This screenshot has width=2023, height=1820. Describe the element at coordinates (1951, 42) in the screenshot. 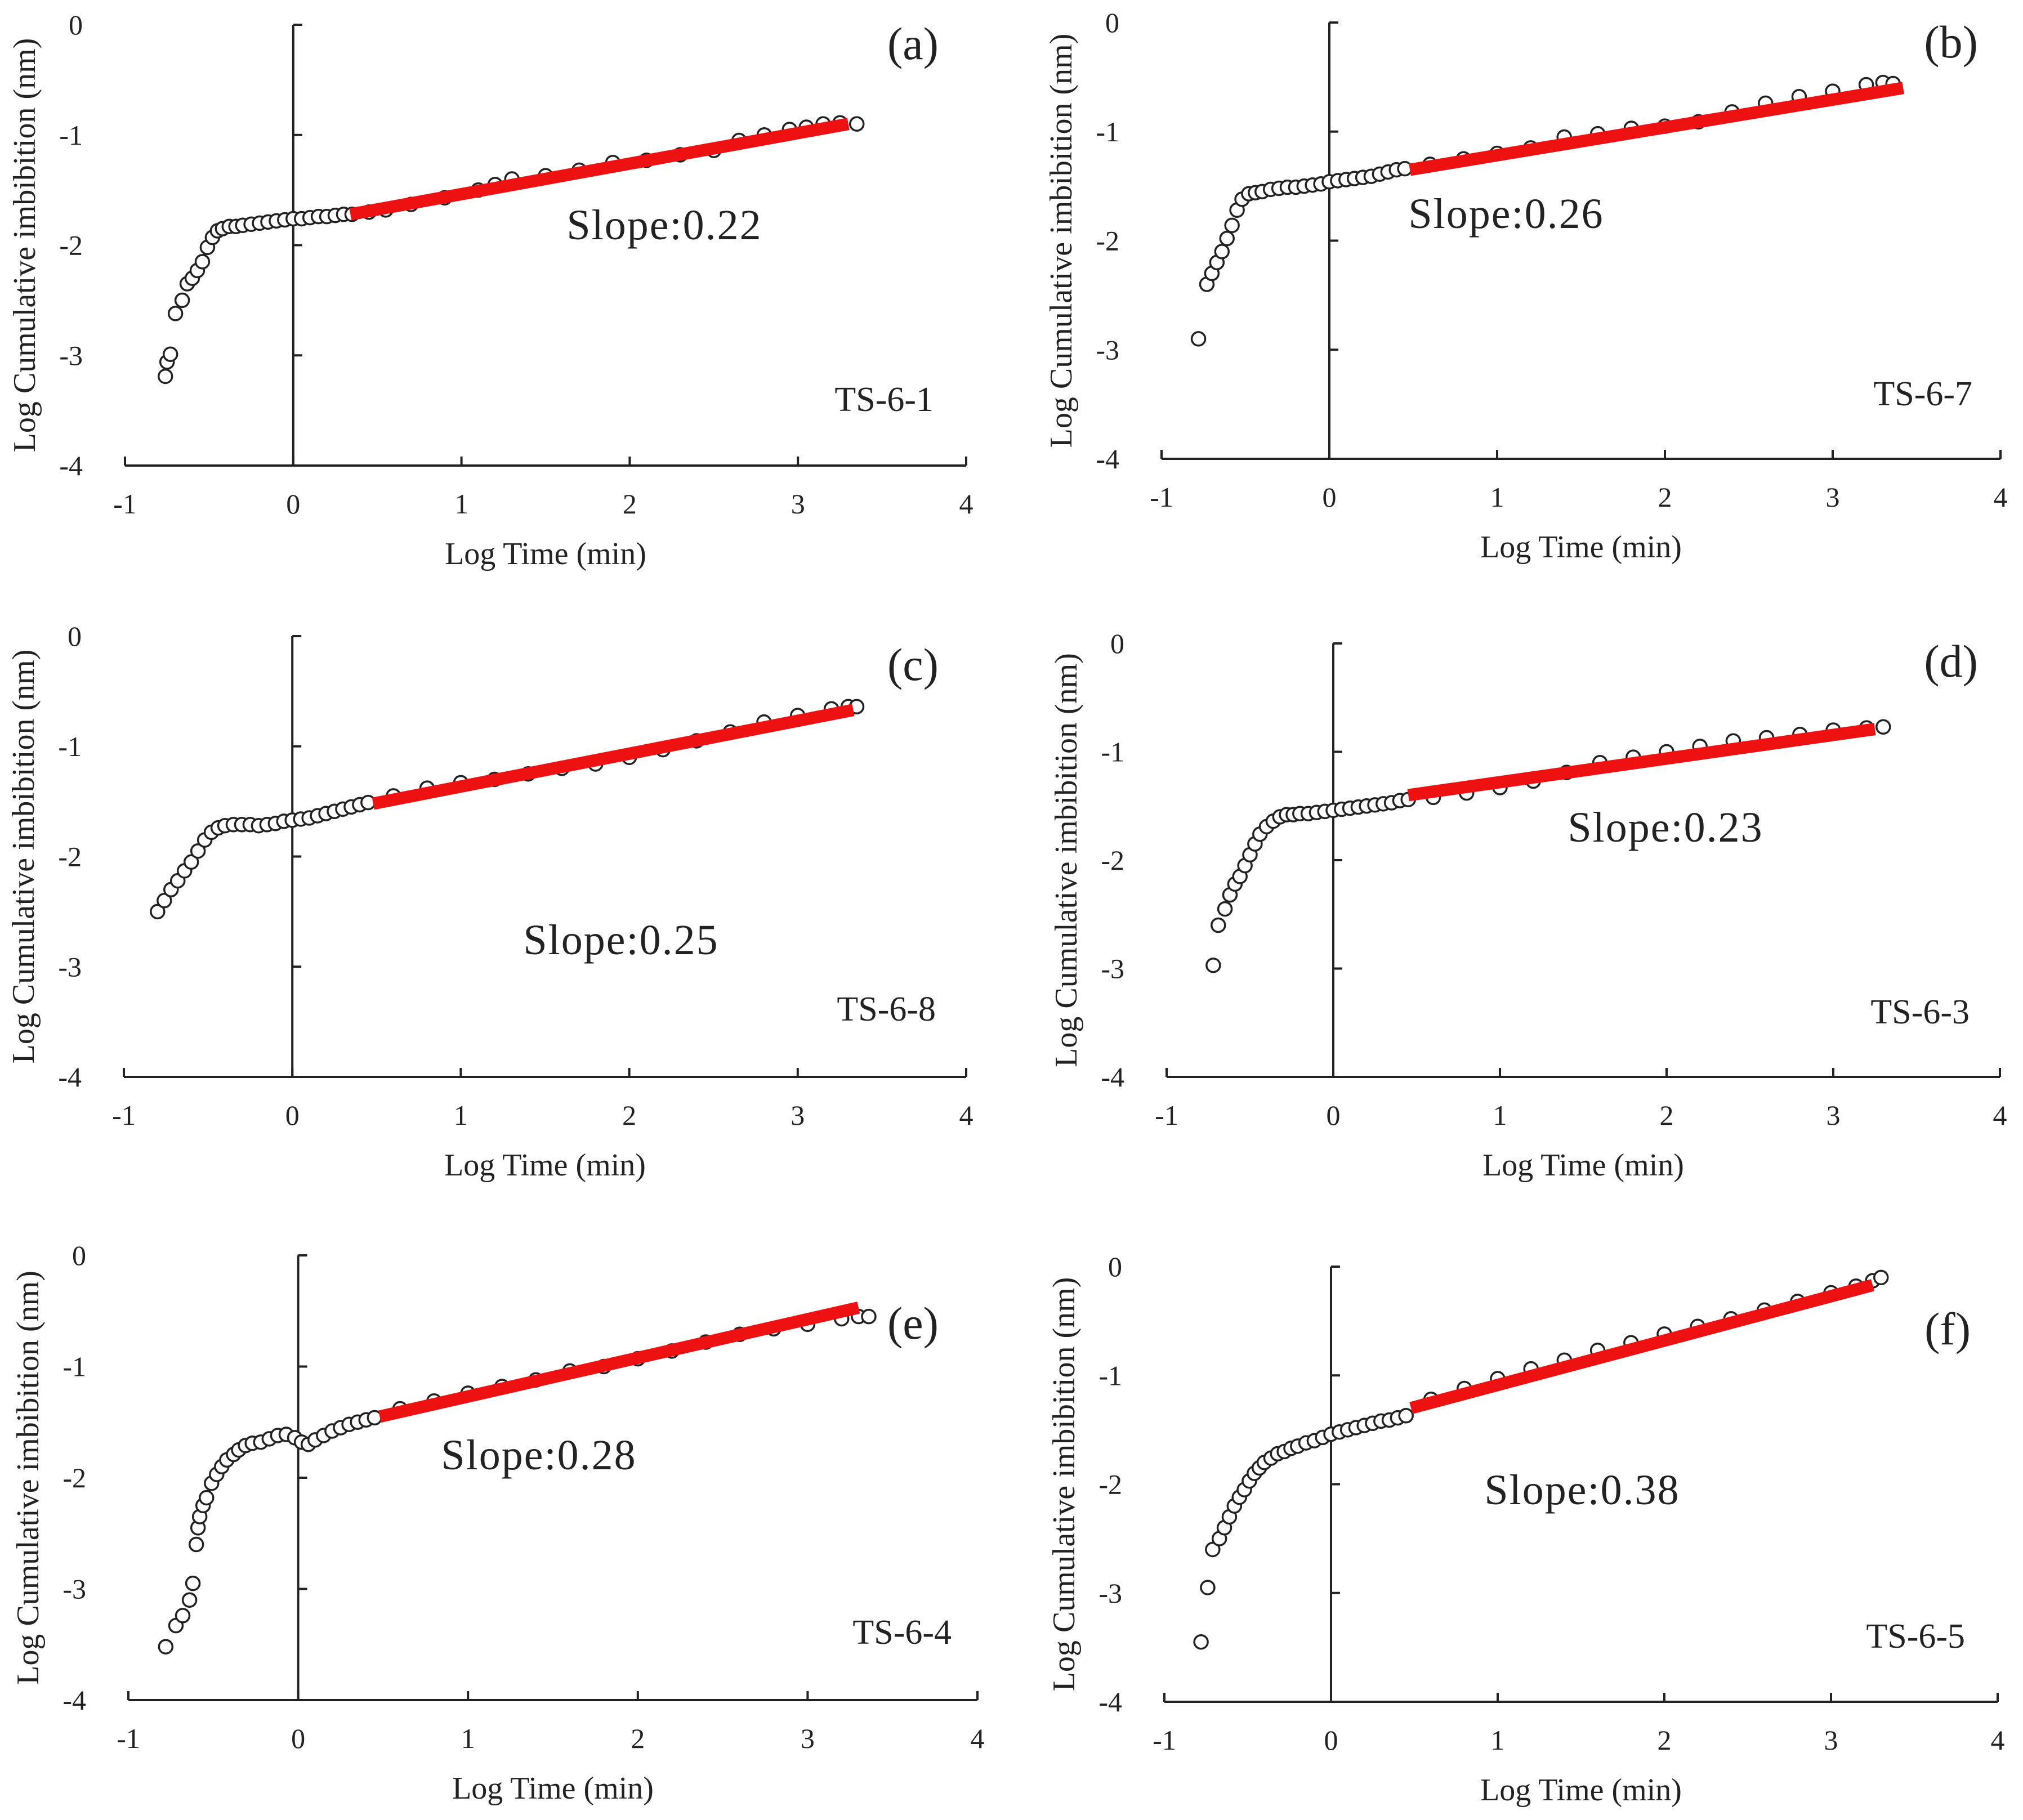

I see `panel-letter: (b)` at that location.